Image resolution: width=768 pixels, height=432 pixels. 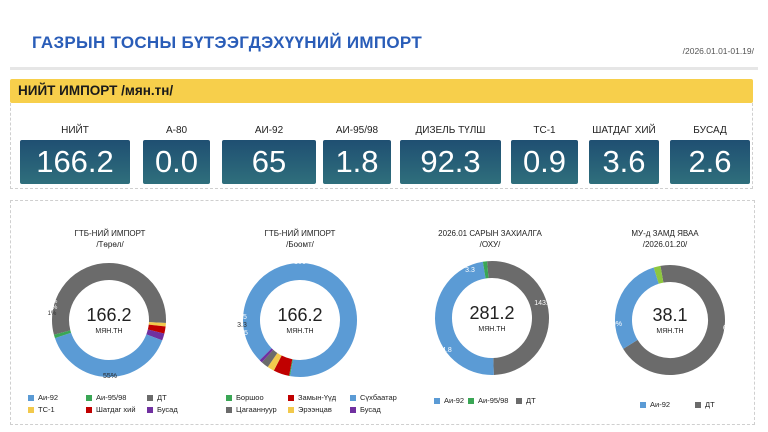 I want to click on legend-item: Аи-95/98, so click(x=106, y=397).